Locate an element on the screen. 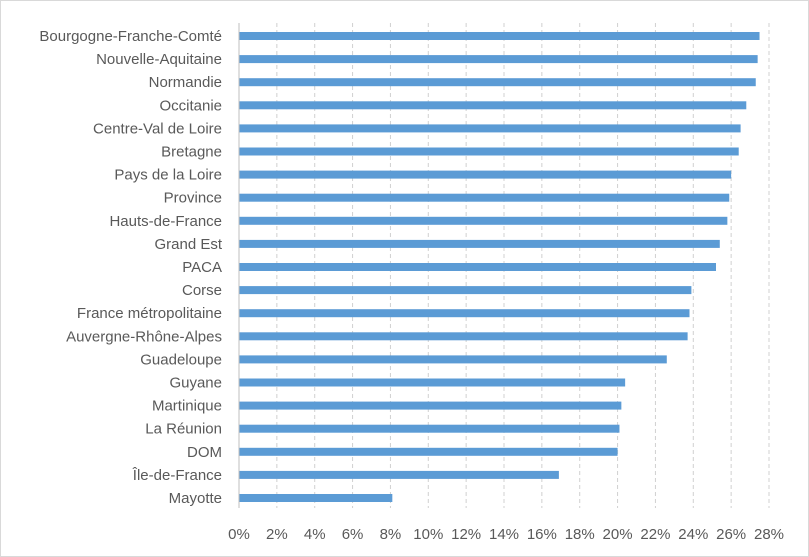 The width and height of the screenshot is (809, 557). category-label: Normandie is located at coordinates (185, 82).